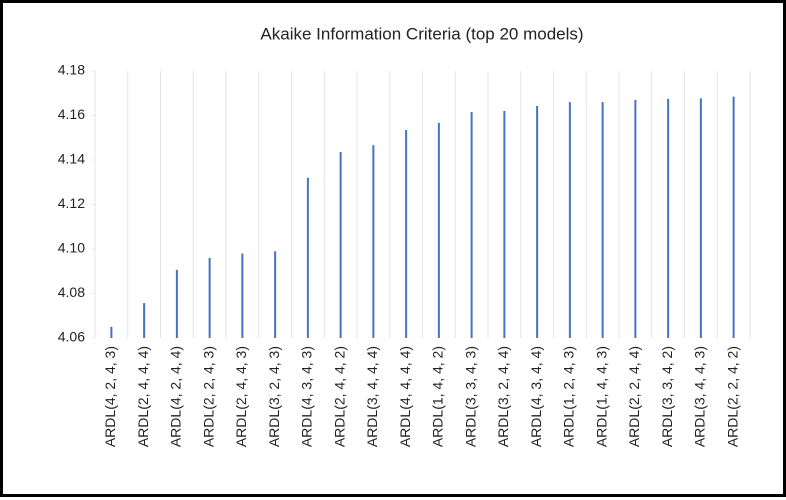 The image size is (786, 500). What do you see at coordinates (71, 159) in the screenshot?
I see `y-tick-label: 4.14` at bounding box center [71, 159].